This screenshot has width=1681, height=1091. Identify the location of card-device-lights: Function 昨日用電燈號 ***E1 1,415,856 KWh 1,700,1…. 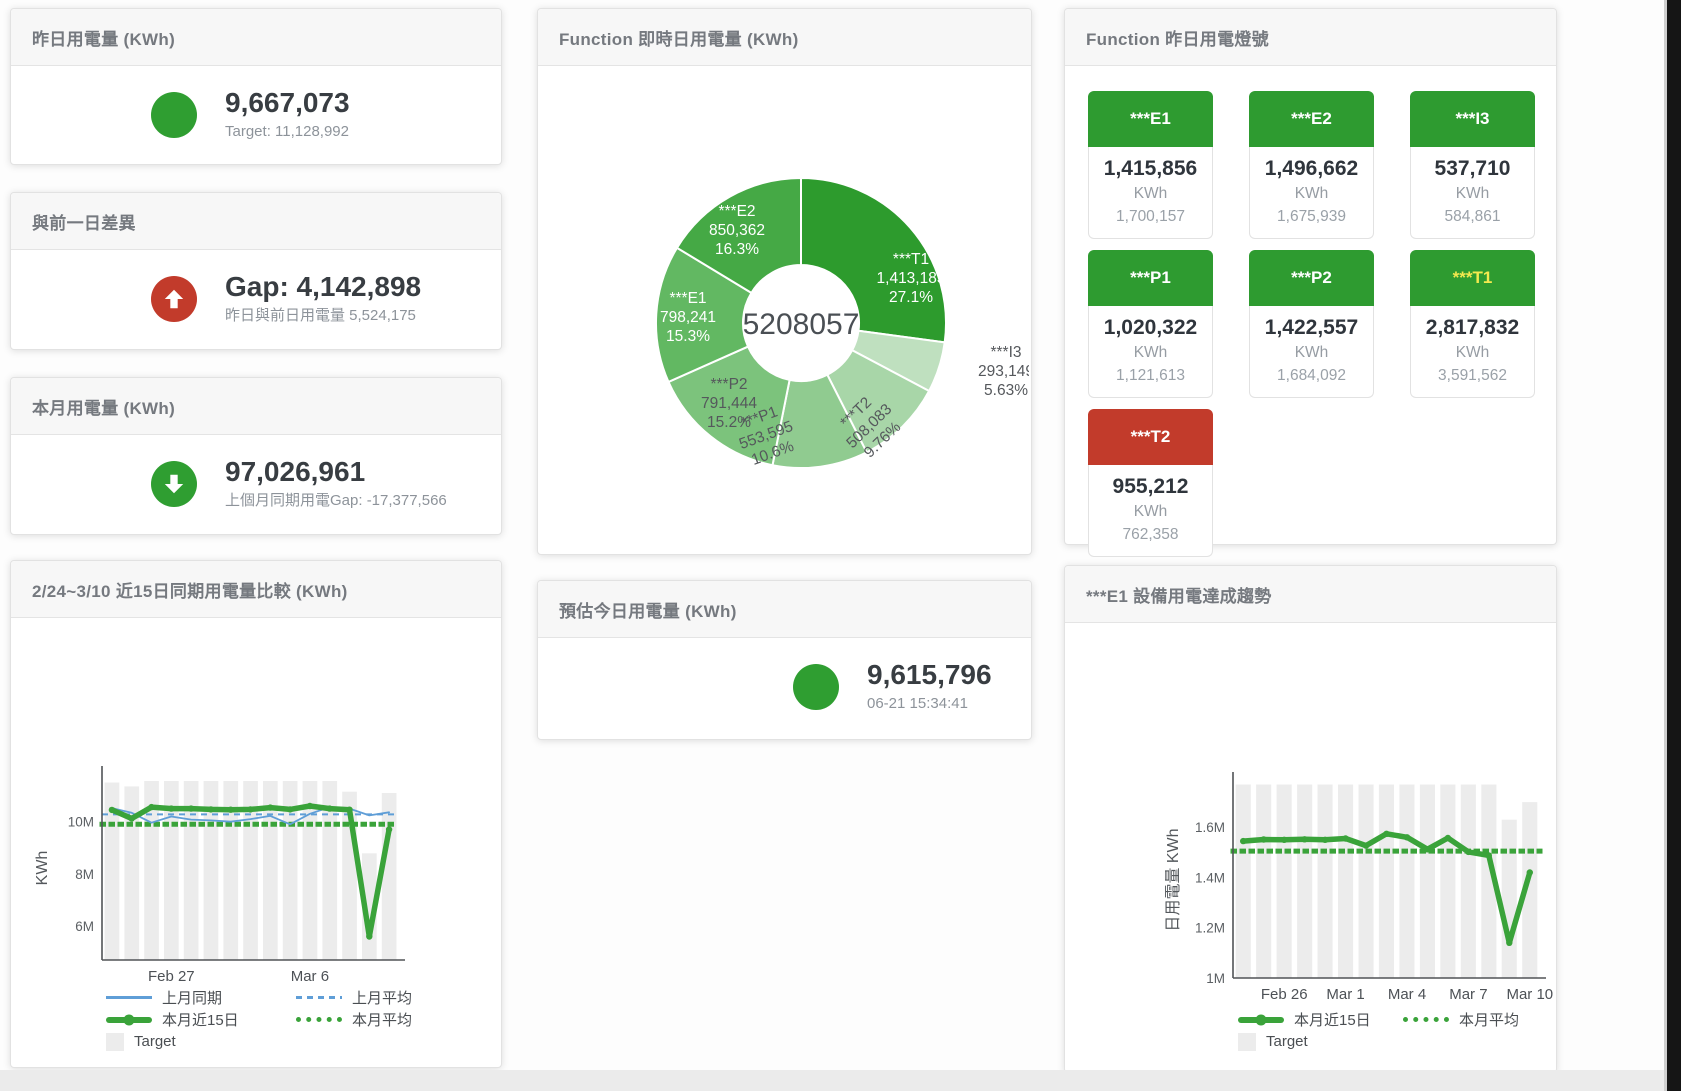
(1310, 282).